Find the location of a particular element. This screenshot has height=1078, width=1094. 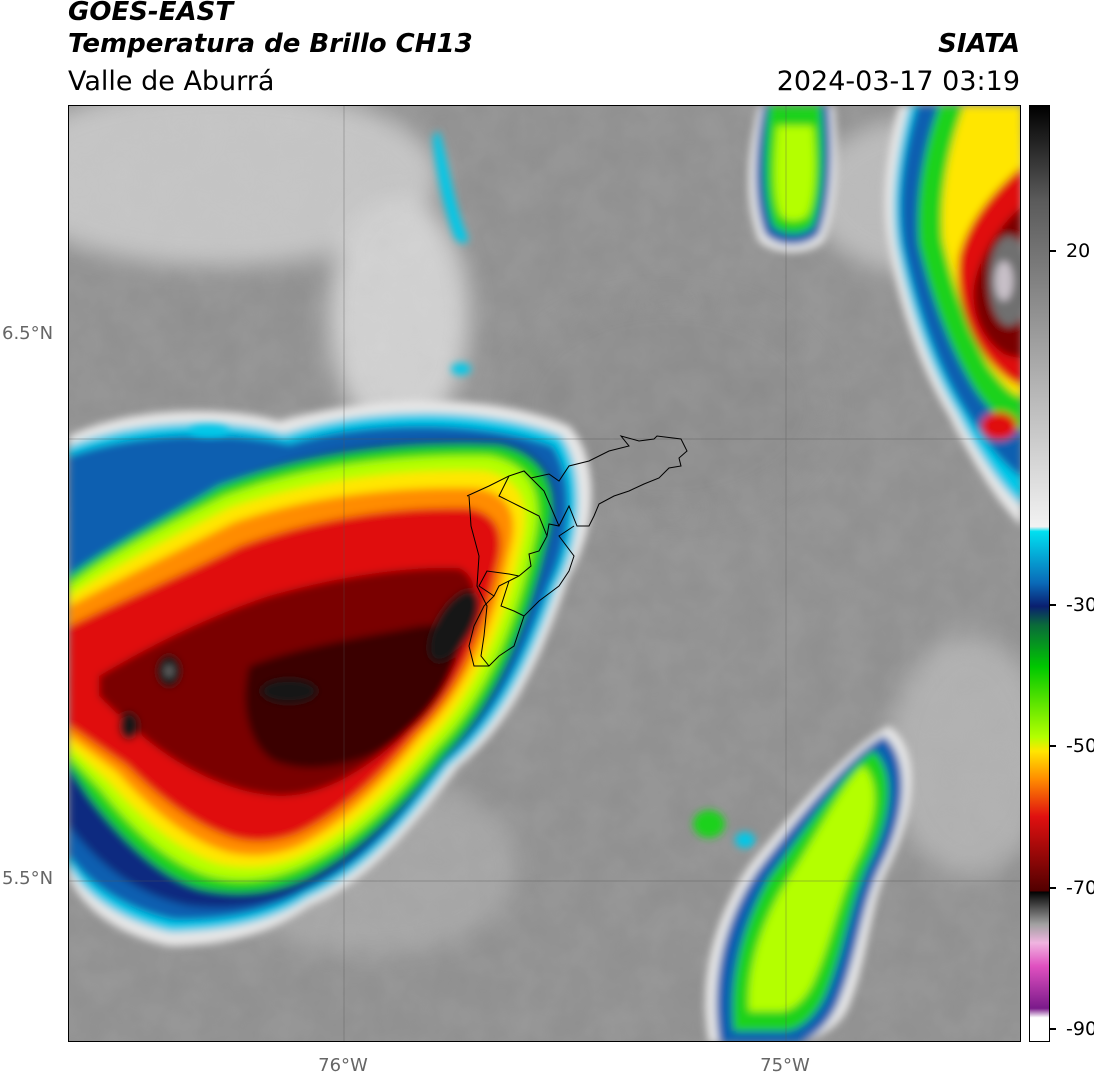

colorbar-label-minus30: -30 is located at coordinates (1080, 605).